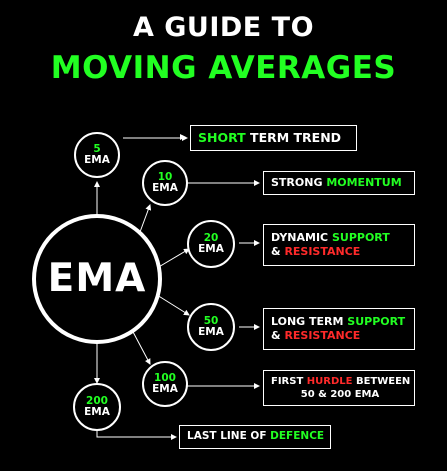 The height and width of the screenshot is (471, 447). What do you see at coordinates (301, 237) in the screenshot?
I see `desc-text: DYNAMIC` at bounding box center [301, 237].